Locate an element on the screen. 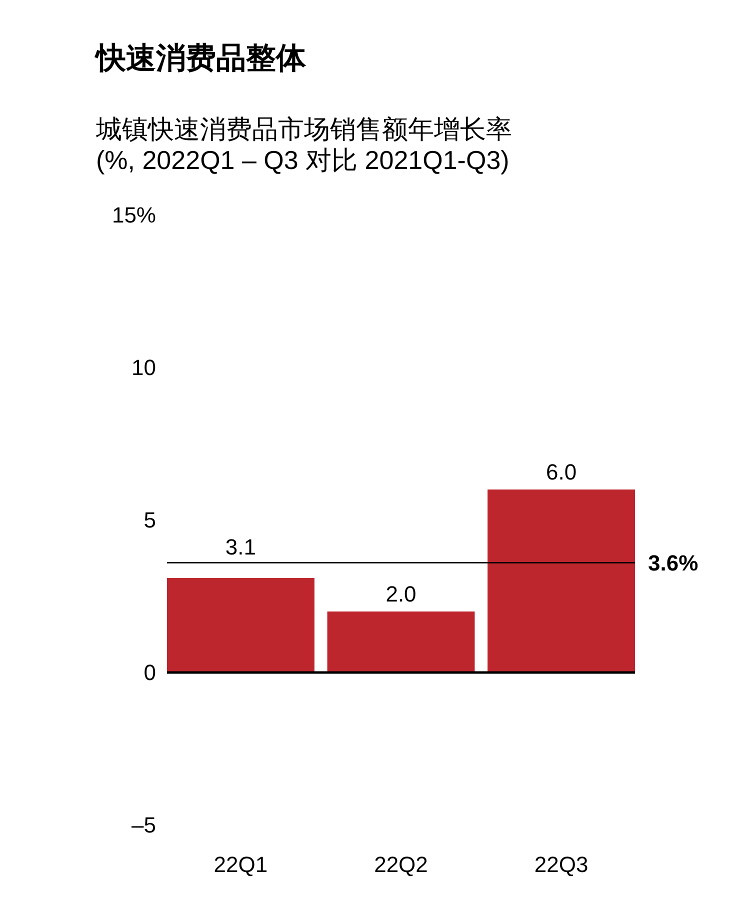 Image resolution: width=750 pixels, height=912 pixels. x-tick-label: 22Q3 is located at coordinates (561, 864).